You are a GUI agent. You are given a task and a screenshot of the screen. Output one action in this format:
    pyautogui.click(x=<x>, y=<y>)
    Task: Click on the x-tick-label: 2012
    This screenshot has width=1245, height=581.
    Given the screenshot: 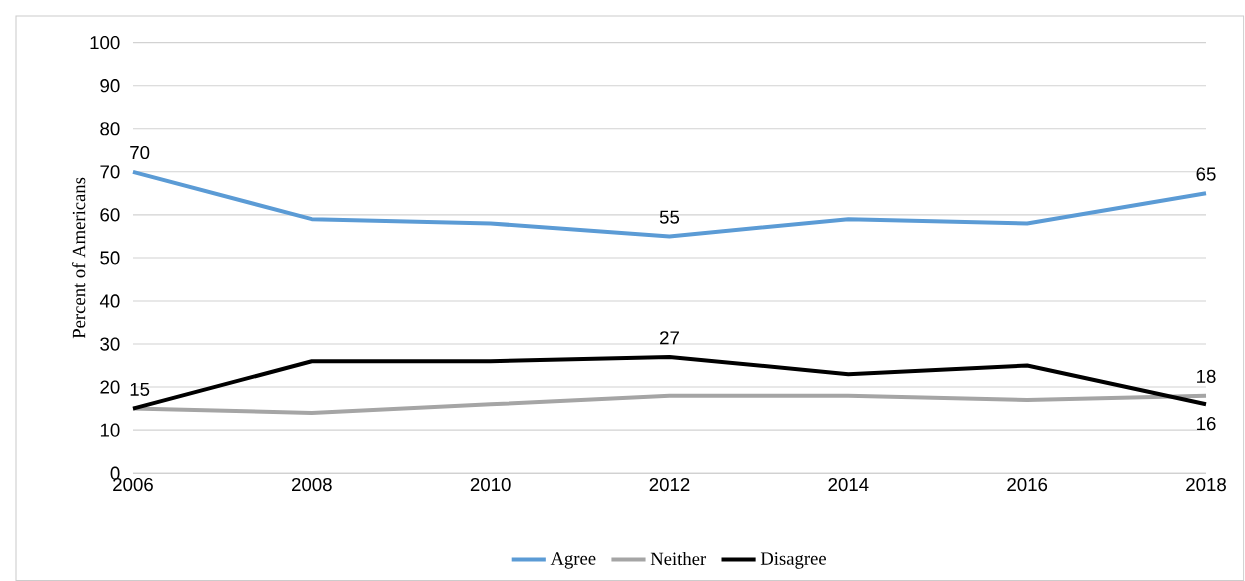 What is the action you would take?
    pyautogui.click(x=669, y=484)
    